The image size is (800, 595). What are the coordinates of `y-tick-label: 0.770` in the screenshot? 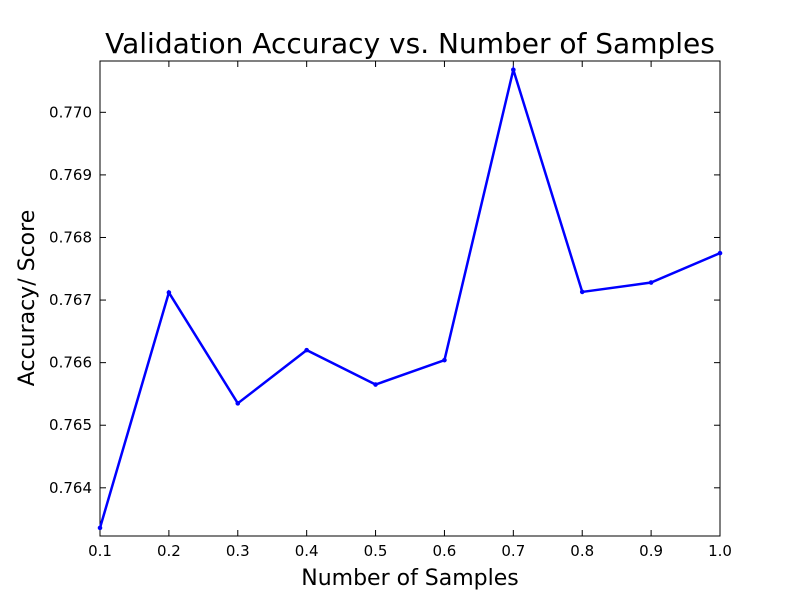 It's located at (70, 112).